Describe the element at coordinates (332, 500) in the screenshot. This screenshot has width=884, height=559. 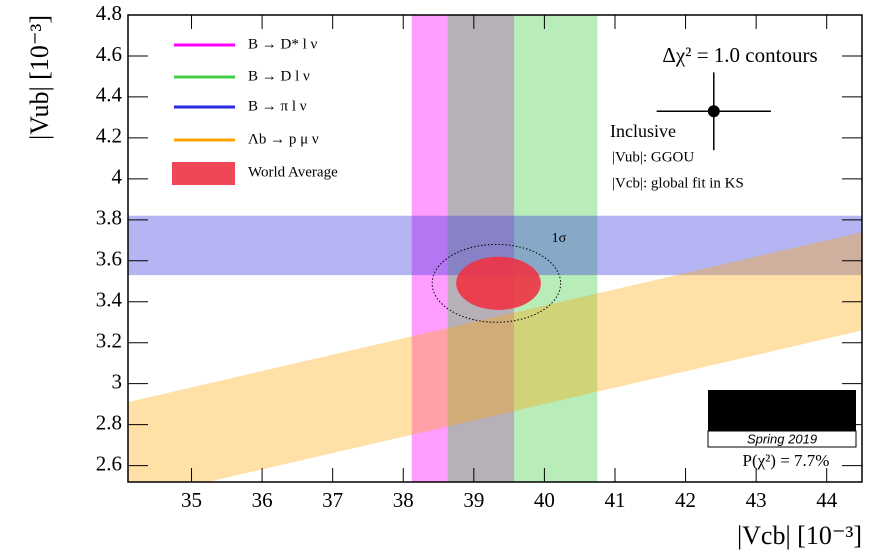
I see `x-tick-label: 37` at that location.